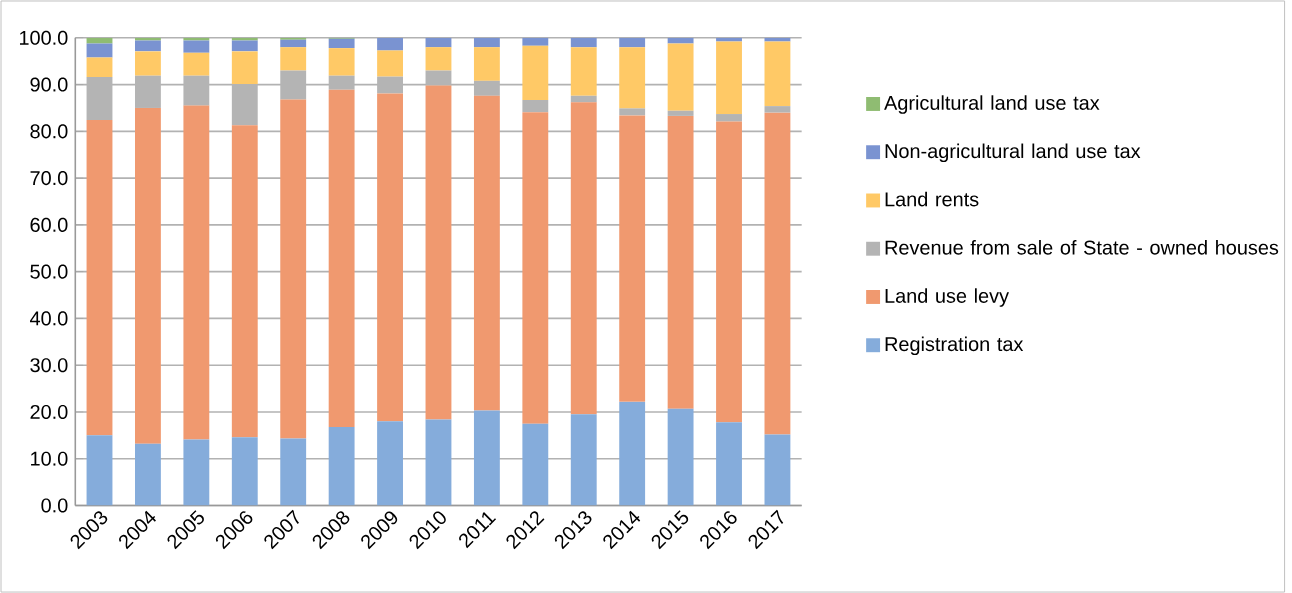  I want to click on y-tick-label: 0.0, so click(54, 505).